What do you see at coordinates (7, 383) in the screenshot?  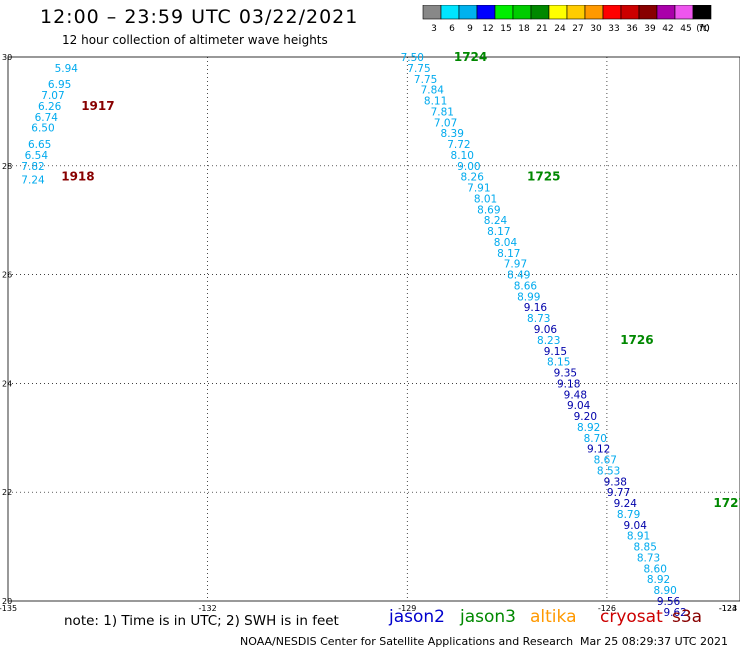 I see `lat-tick-label: 24` at bounding box center [7, 383].